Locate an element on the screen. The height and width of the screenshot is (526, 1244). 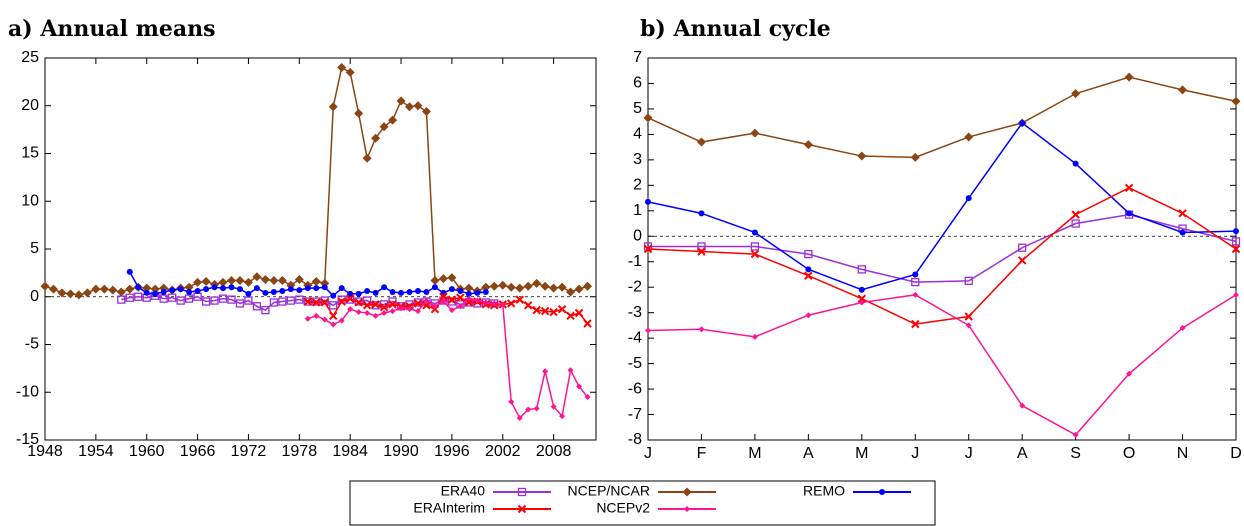
y-tick-label: 2 is located at coordinates (637, 185).